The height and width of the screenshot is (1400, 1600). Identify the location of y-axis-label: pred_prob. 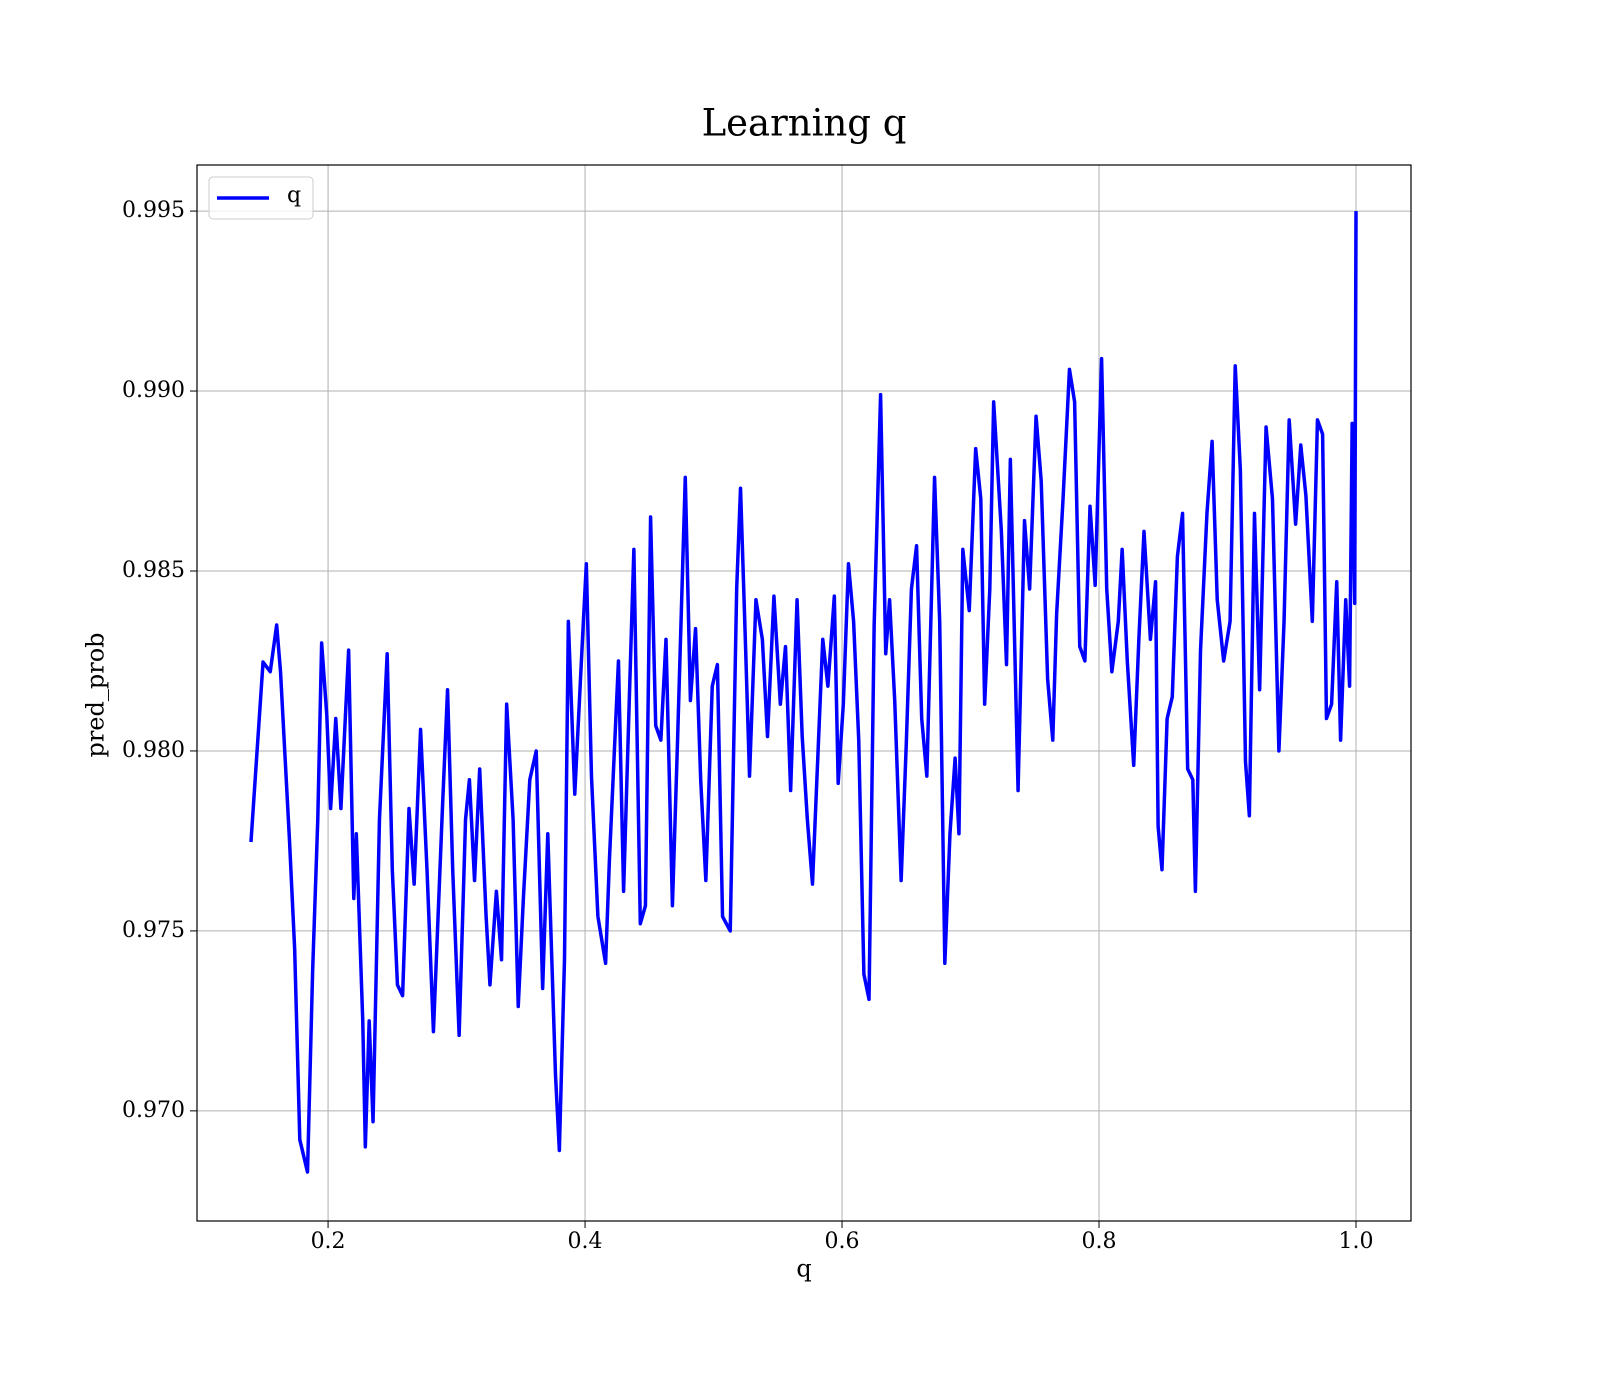
(96, 694).